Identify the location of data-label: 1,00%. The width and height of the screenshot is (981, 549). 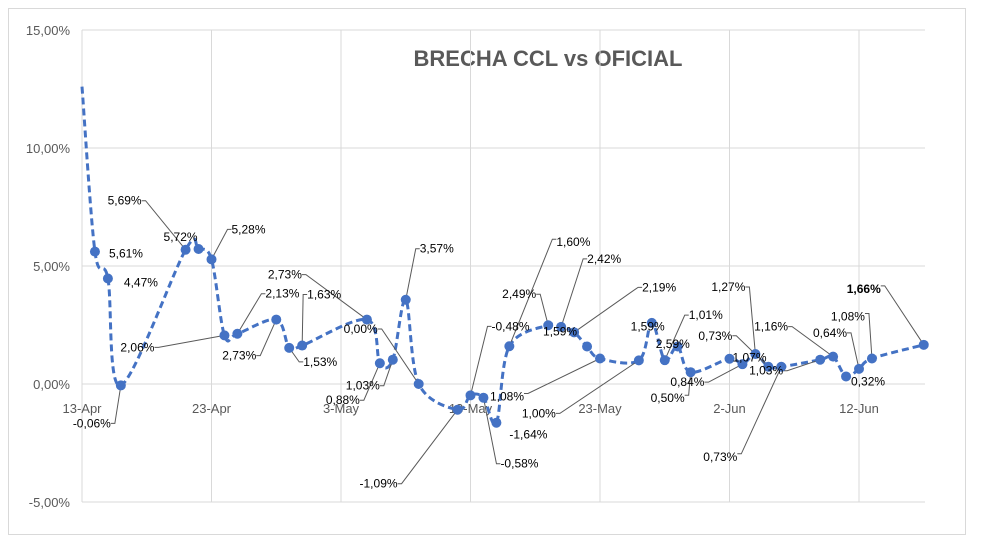
(539, 413).